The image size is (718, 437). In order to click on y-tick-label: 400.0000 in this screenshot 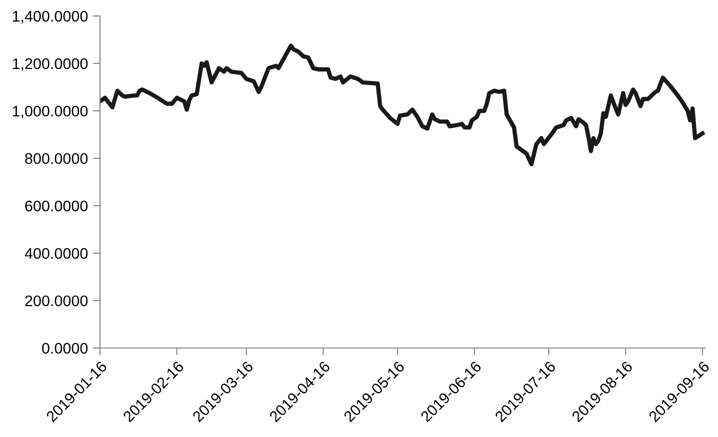, I will do `click(56, 253)`.